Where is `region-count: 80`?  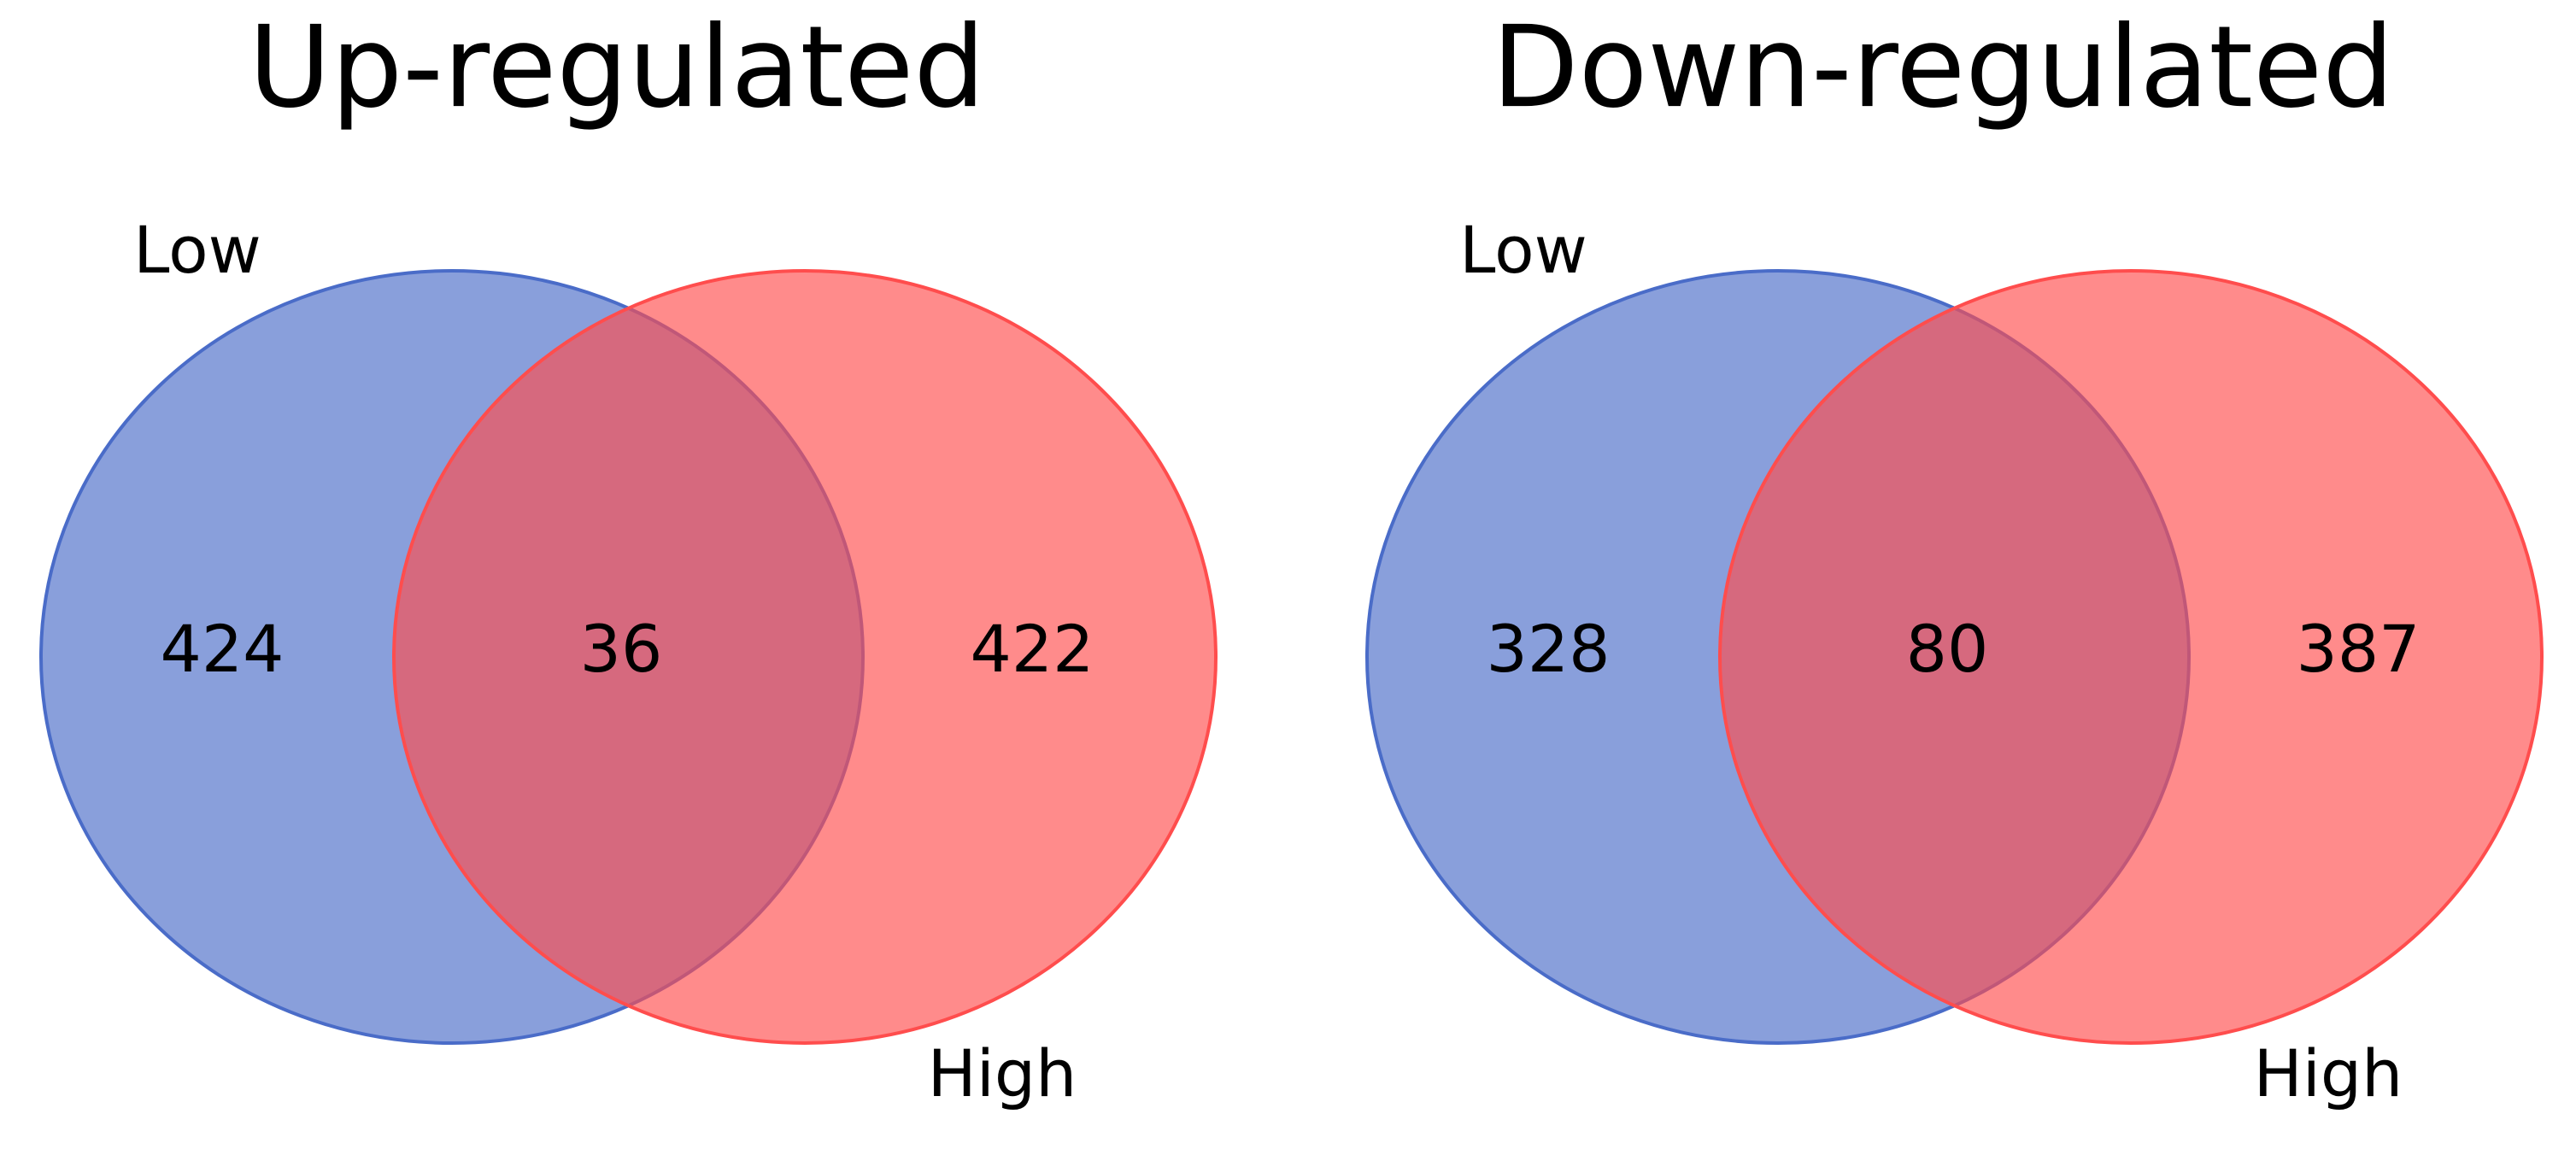 region-count: 80 is located at coordinates (1947, 649).